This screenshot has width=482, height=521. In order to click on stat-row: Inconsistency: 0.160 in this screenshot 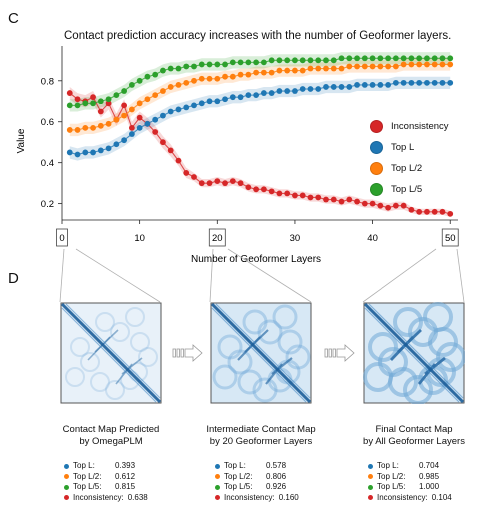, I will do `click(257, 498)`.